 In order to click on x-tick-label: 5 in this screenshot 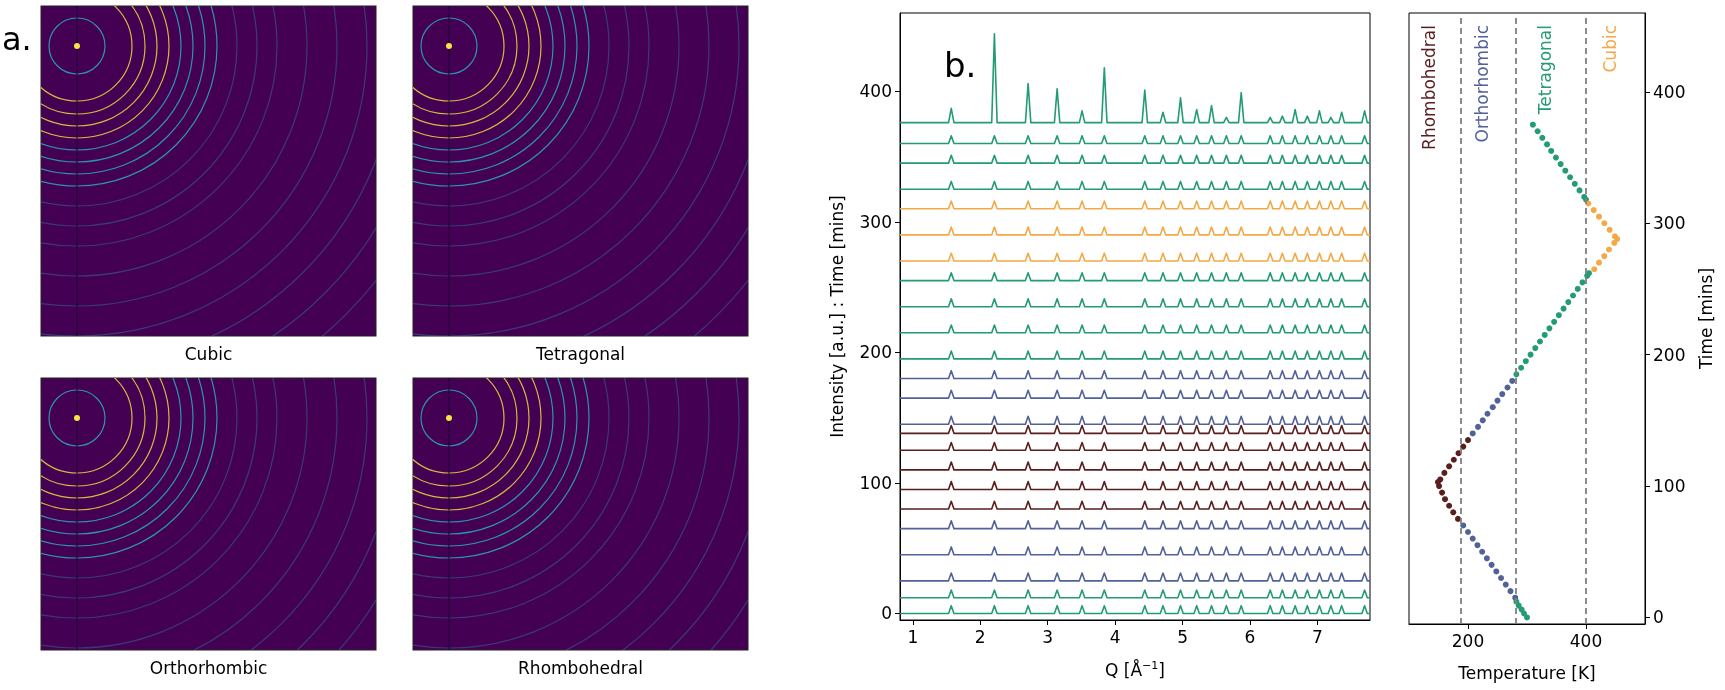, I will do `click(1182, 636)`.